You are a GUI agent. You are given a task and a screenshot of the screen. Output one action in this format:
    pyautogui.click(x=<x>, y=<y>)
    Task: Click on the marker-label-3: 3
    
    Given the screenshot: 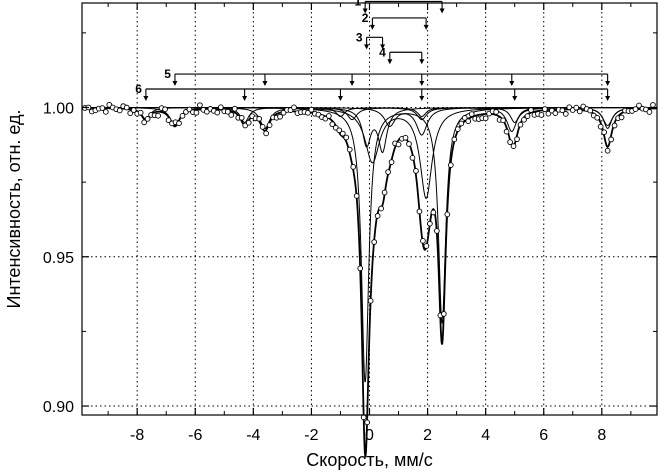 What is the action you would take?
    pyautogui.click(x=359, y=37)
    